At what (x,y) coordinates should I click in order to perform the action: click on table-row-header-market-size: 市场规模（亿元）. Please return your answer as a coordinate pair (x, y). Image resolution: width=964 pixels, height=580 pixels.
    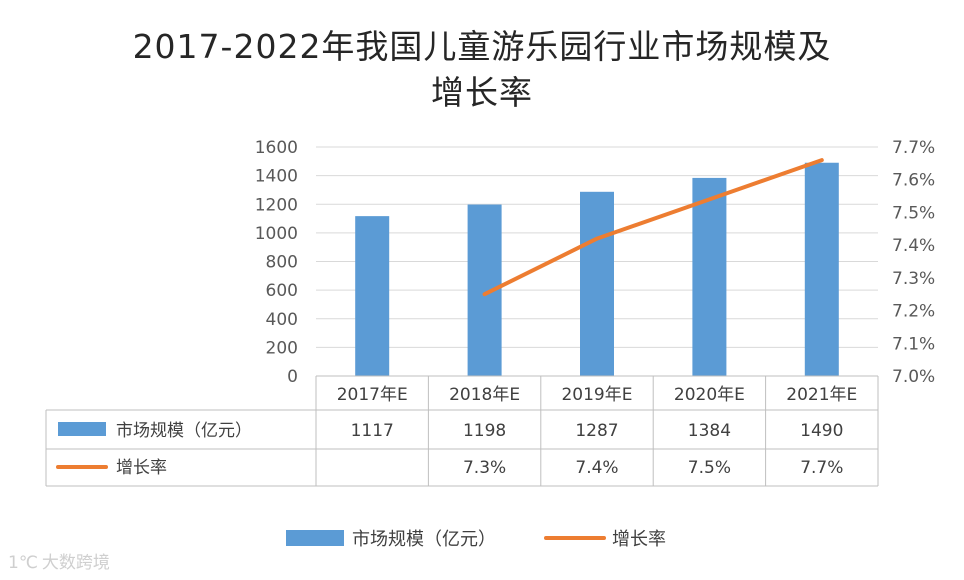
    Looking at the image, I should click on (184, 431).